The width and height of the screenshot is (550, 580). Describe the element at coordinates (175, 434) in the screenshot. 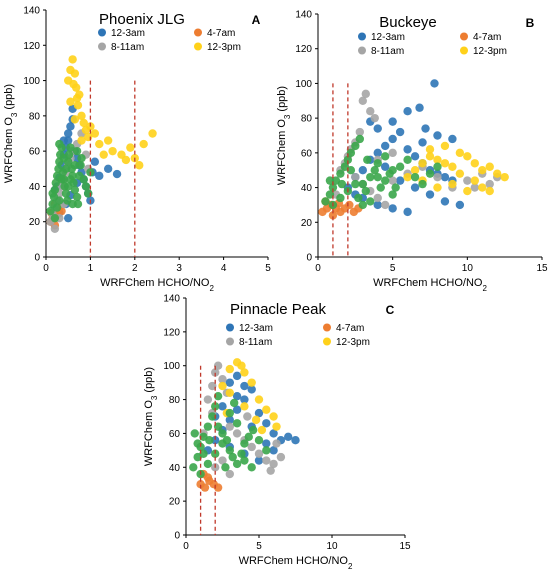

I see `y-tick-label: 60` at that location.